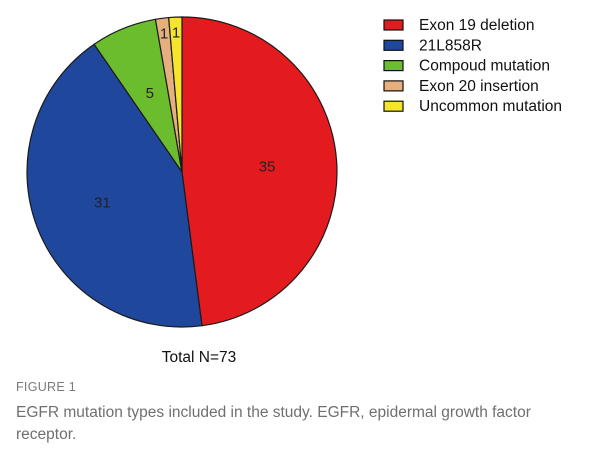 The image size is (592, 456). Describe the element at coordinates (476, 25) in the screenshot. I see `legend-label: Exon 19 deletion` at that location.